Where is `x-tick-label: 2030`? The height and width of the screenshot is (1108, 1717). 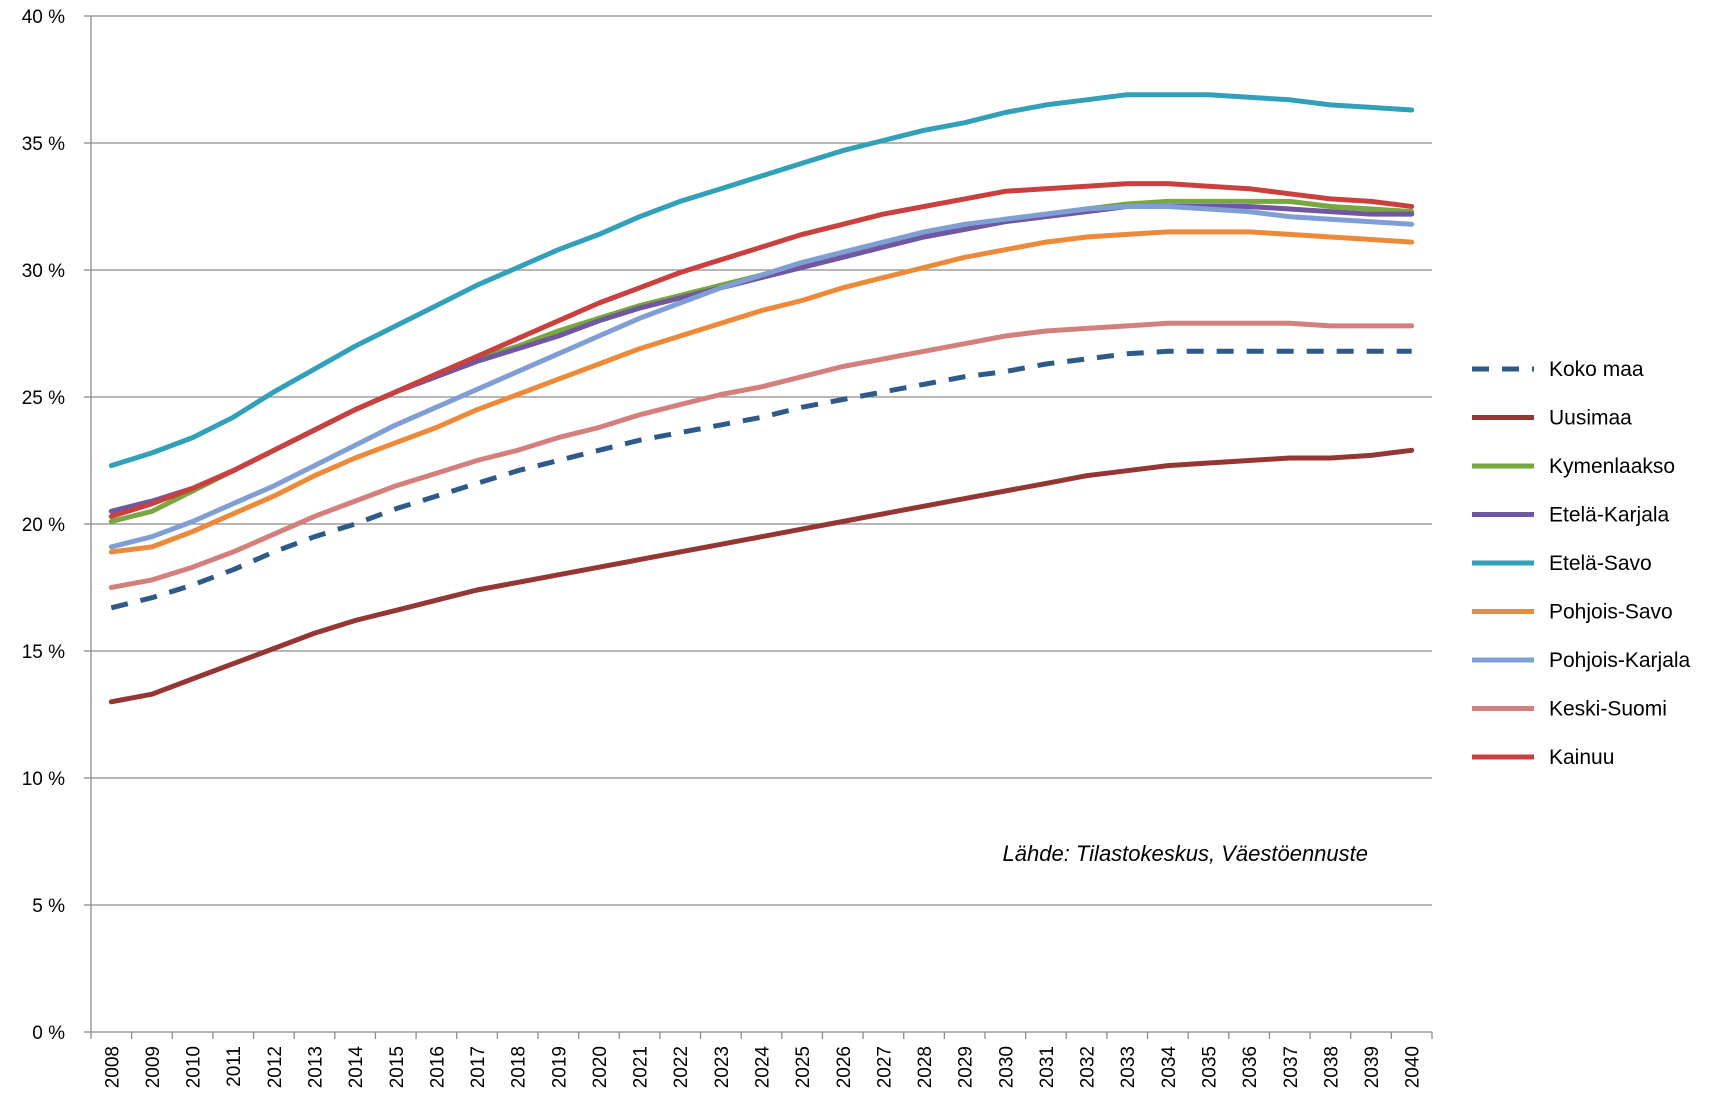
x-tick-label: 2030 is located at coordinates (1006, 1067).